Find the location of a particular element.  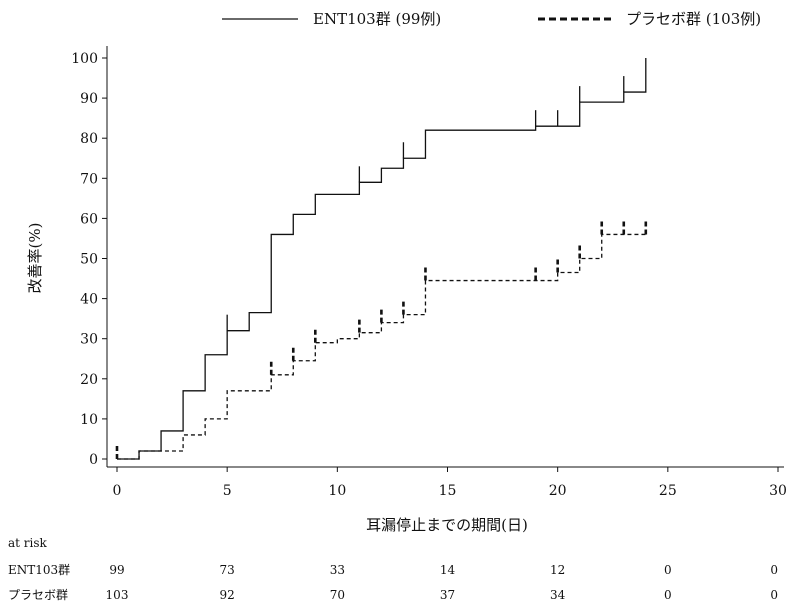

y-tick-label: 70 is located at coordinates (89, 179).